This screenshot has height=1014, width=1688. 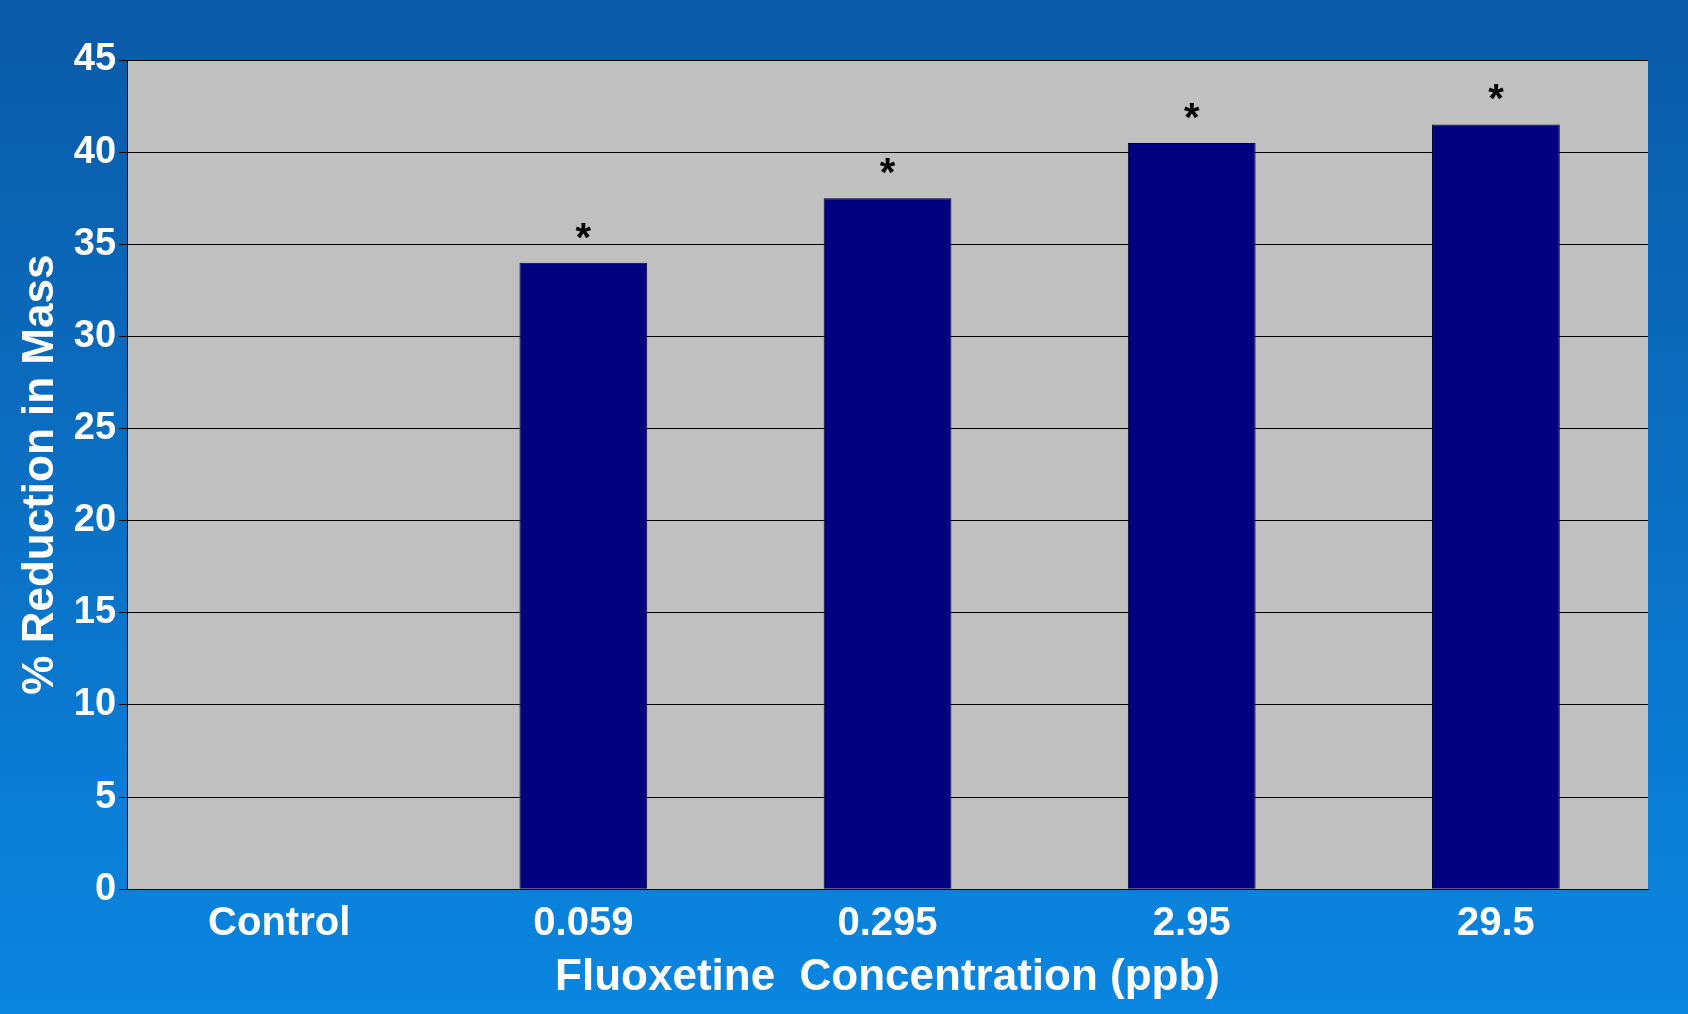 I want to click on y-tick-label: 0, so click(x=105, y=886).